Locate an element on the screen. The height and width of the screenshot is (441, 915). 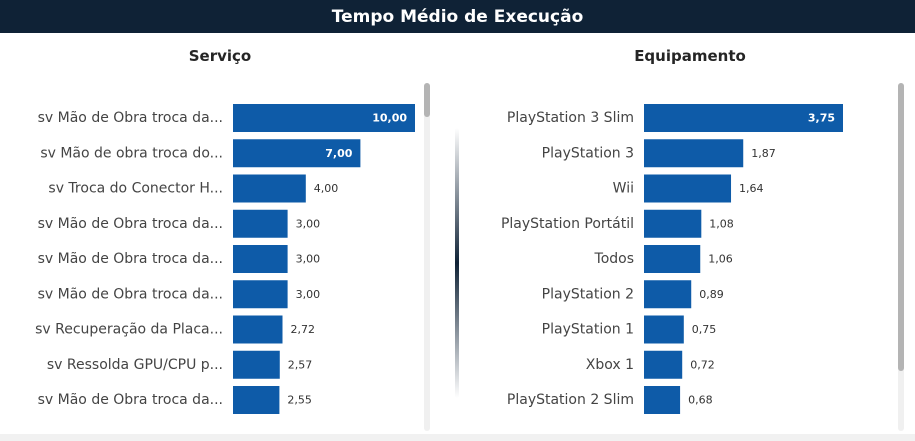
servico-chart-title: Serviço is located at coordinates (220, 56).